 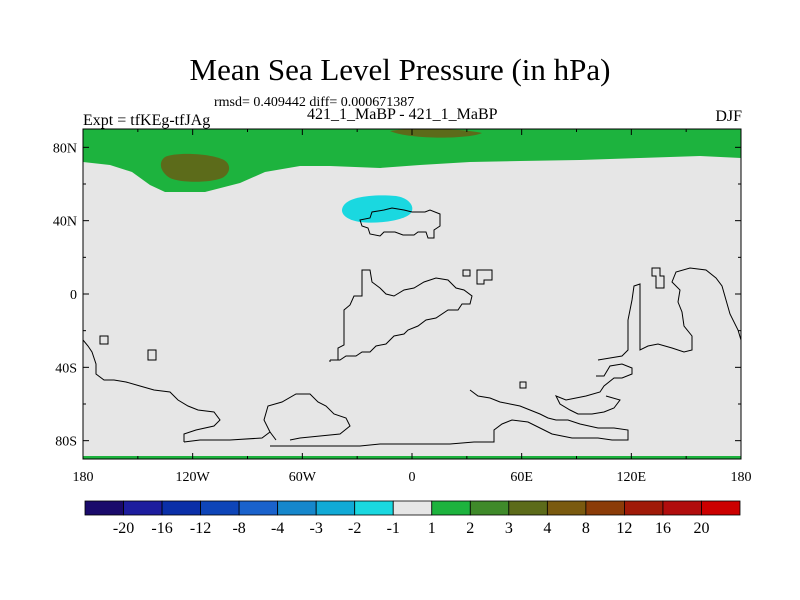 What do you see at coordinates (470, 528) in the screenshot?
I see `colorbar-label: 2` at bounding box center [470, 528].